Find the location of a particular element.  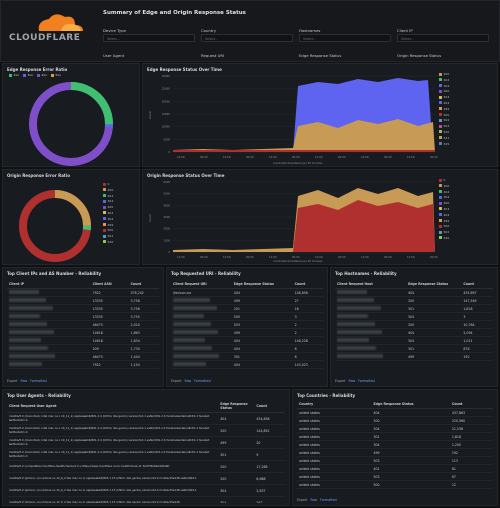

origin_status_legend-item-204: 204 is located at coordinates (444, 193).